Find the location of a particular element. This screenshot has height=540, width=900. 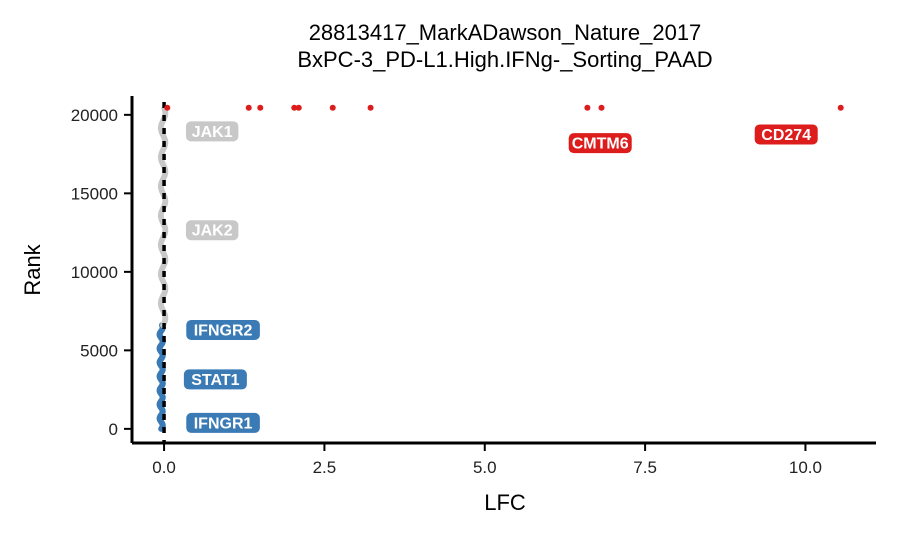

x-tick-label: 0.0 is located at coordinates (164, 467).